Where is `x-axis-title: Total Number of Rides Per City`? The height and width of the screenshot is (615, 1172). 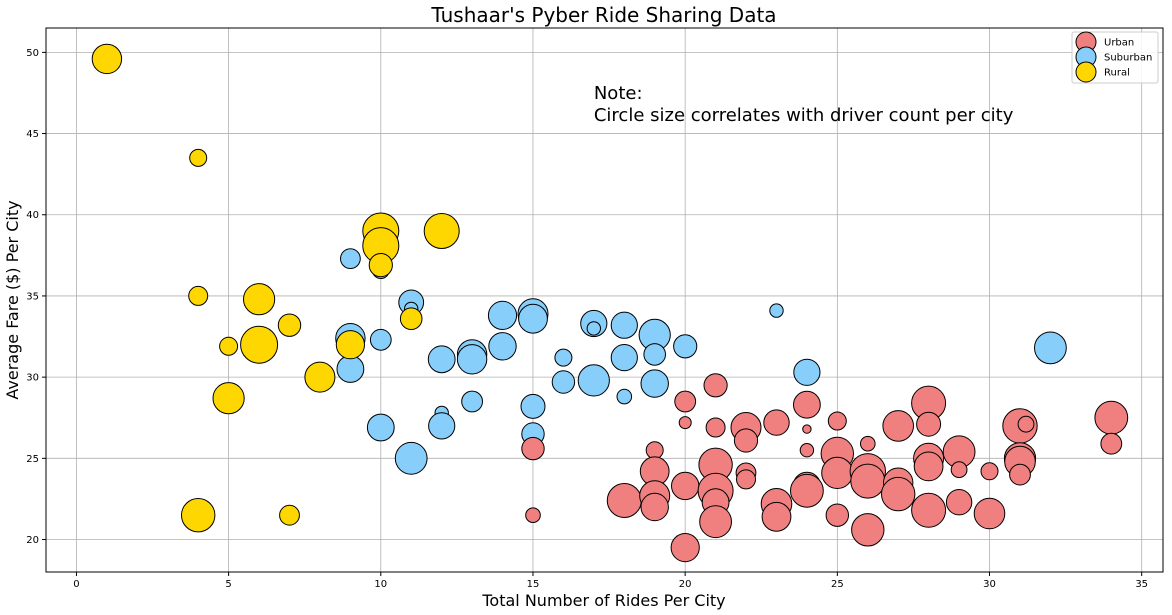 x-axis-title: Total Number of Rides Per City is located at coordinates (603, 600).